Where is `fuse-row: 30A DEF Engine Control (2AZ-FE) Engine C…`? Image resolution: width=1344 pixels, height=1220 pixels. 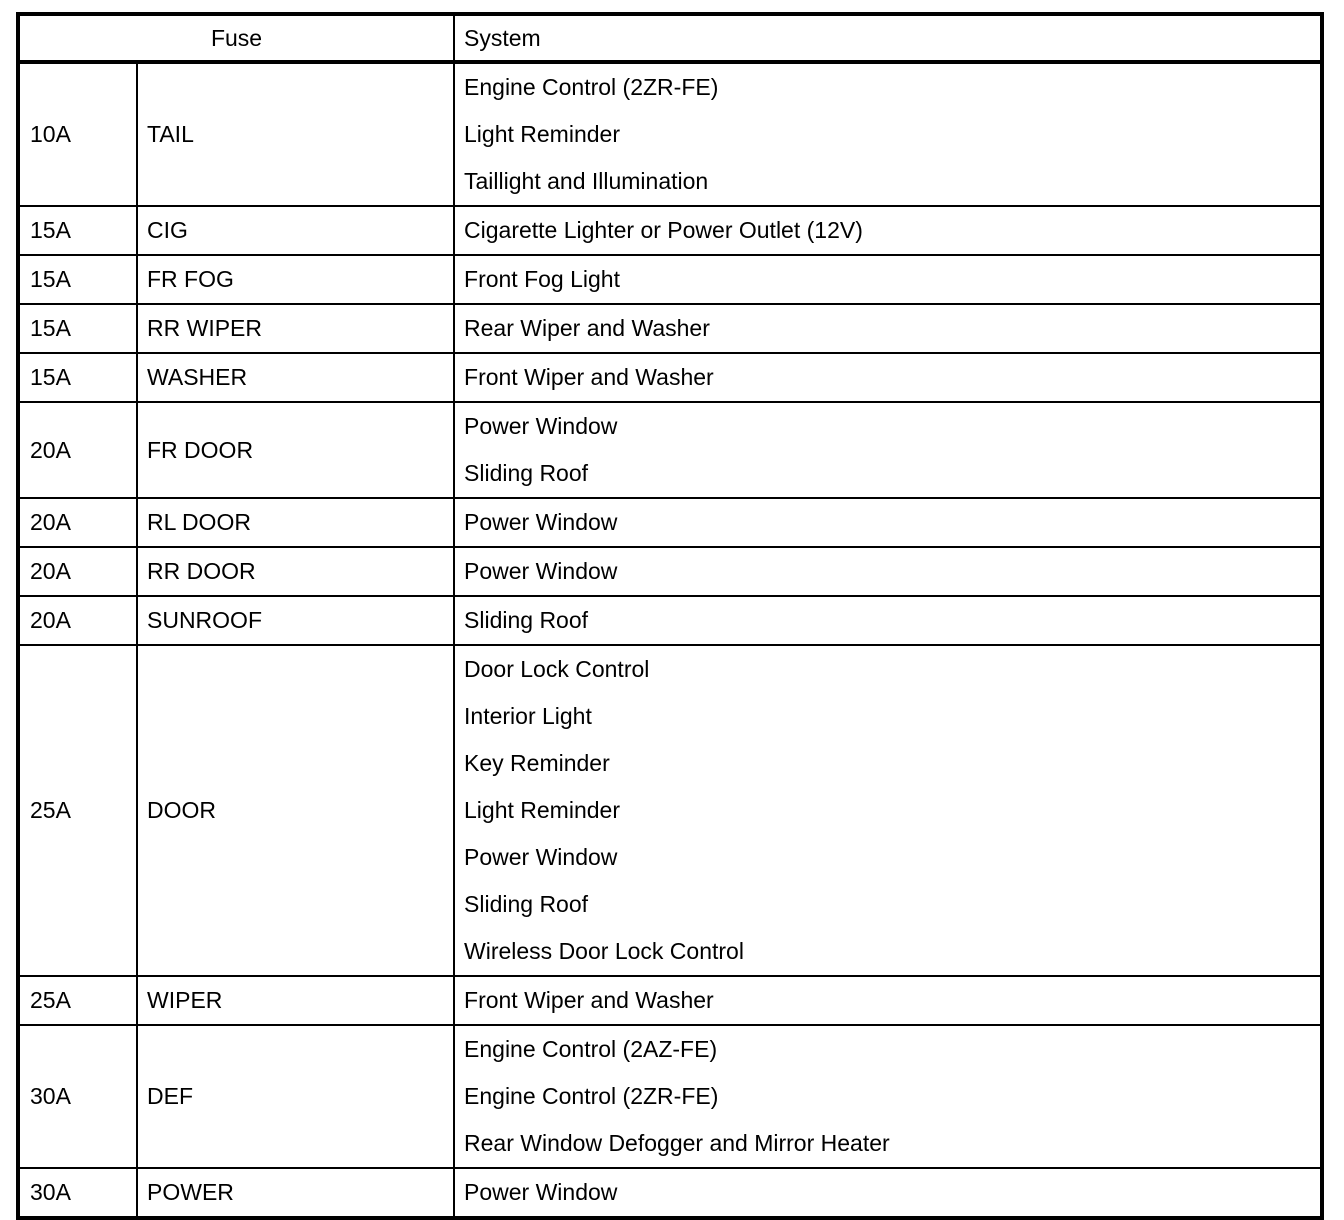 fuse-row: 30A DEF Engine Control (2AZ-FE) Engine C… is located at coordinates (670, 1096).